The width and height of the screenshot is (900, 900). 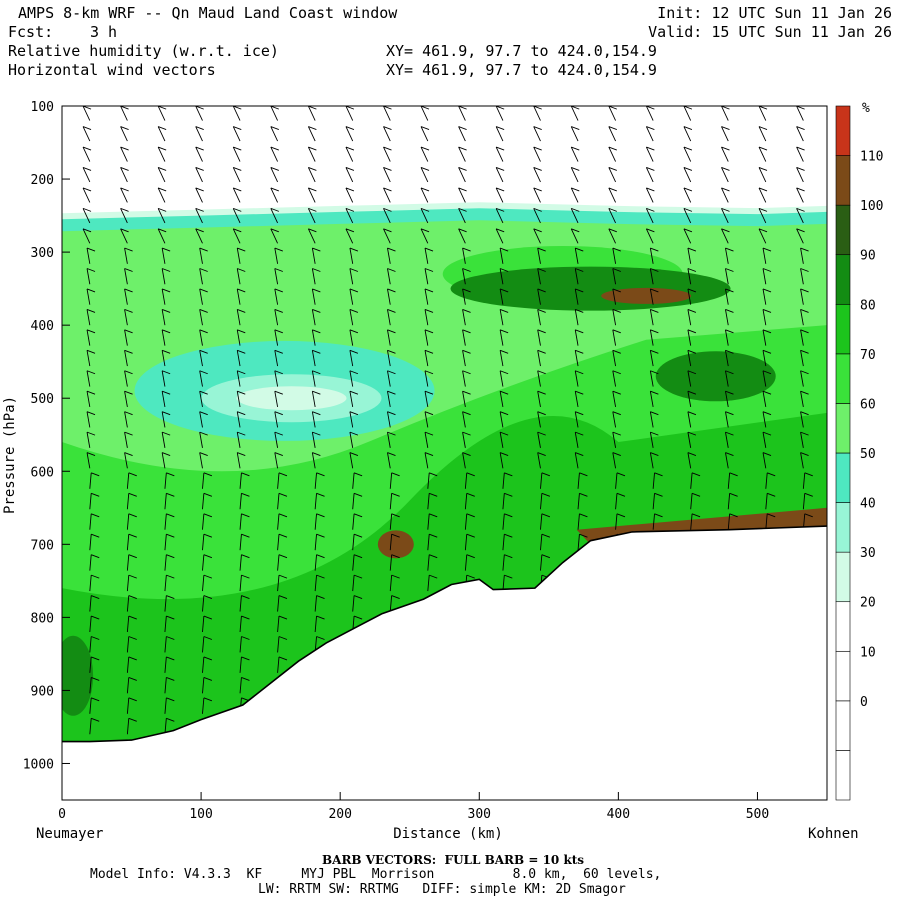 What do you see at coordinates (843, 477) in the screenshot?
I see `colorbar-swatch` at bounding box center [843, 477].